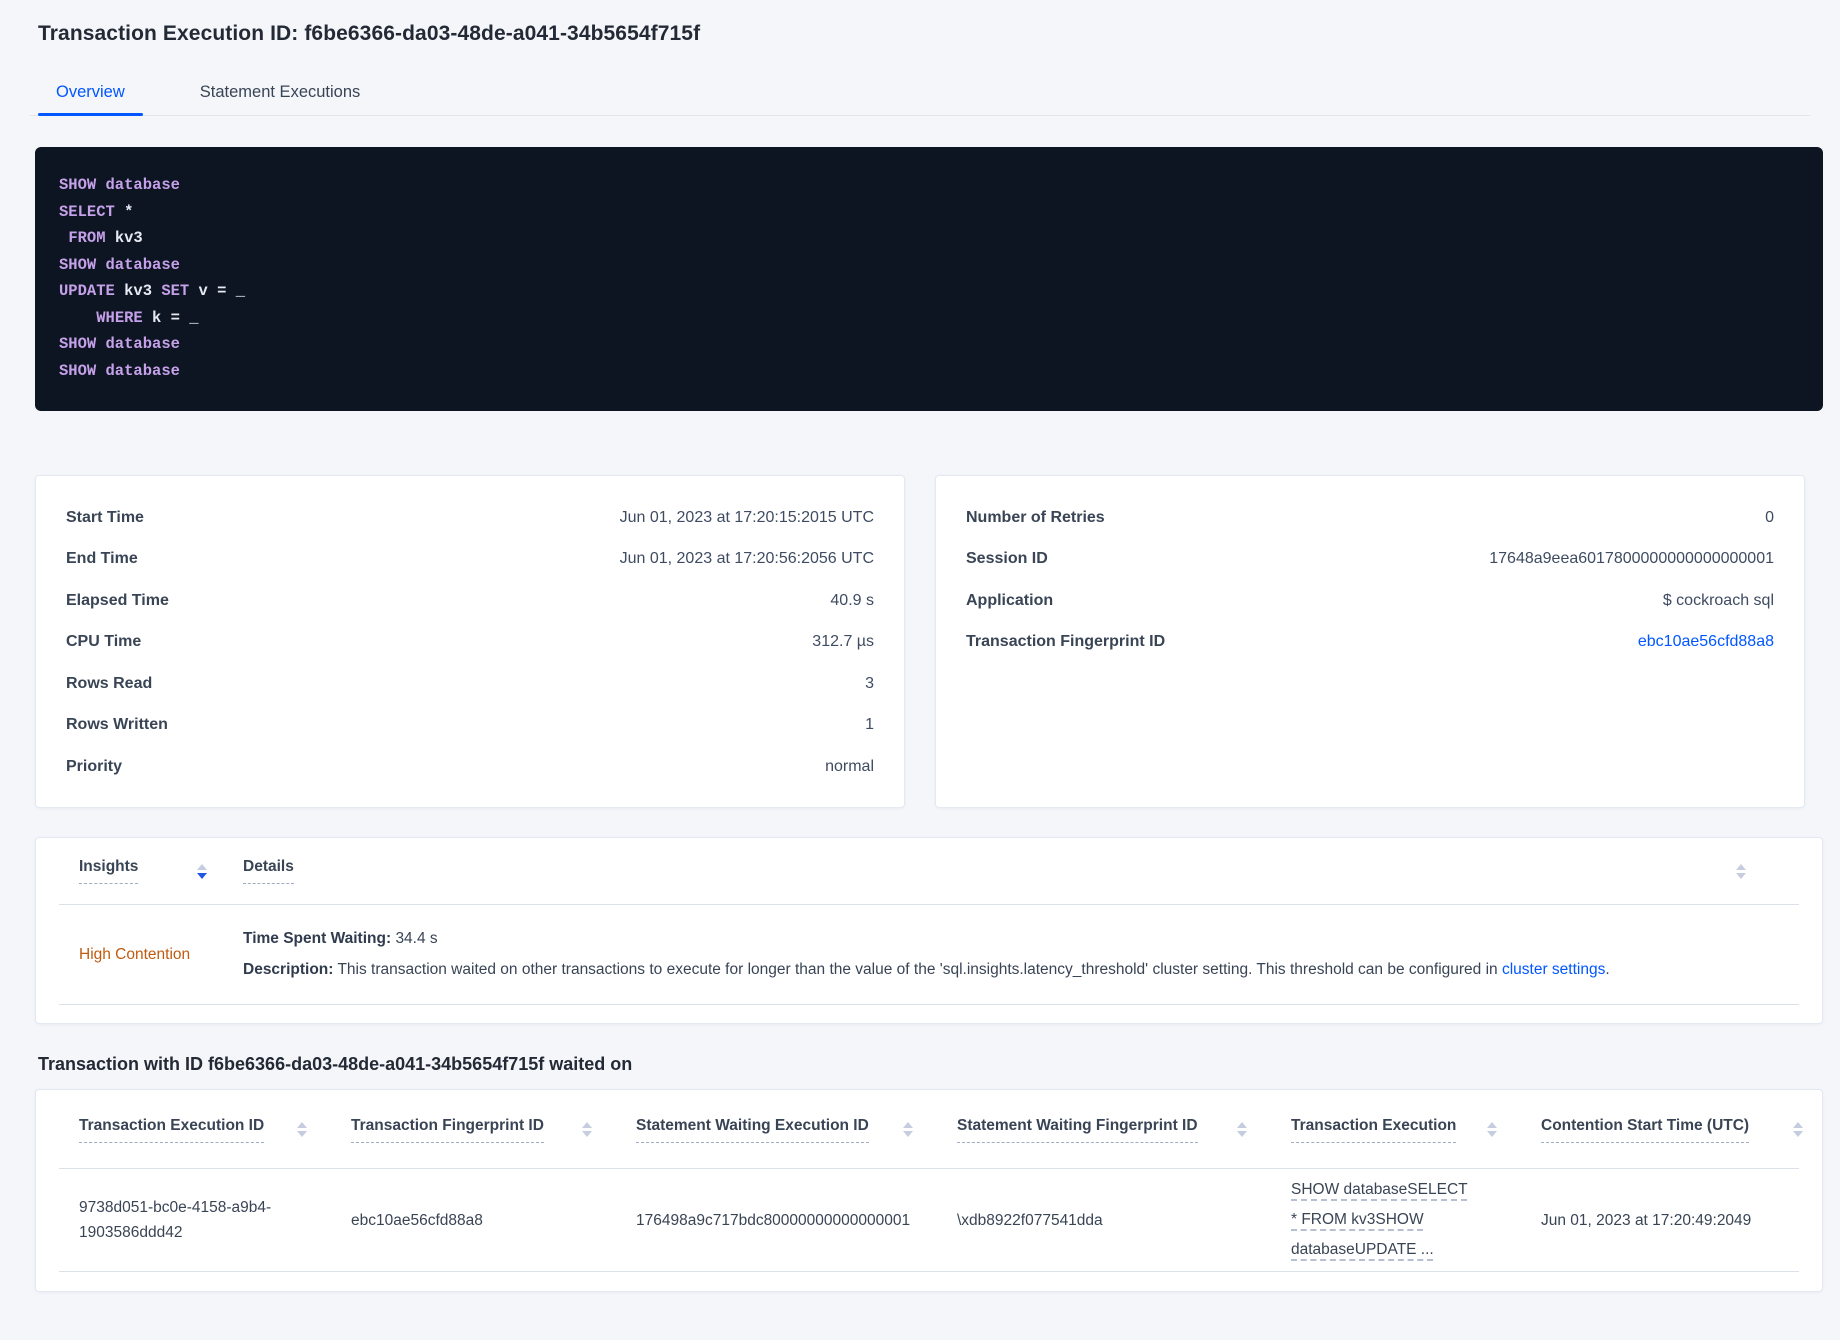 This screenshot has height=1340, width=1840. What do you see at coordinates (268, 871) in the screenshot?
I see `details-column-header: Details` at bounding box center [268, 871].